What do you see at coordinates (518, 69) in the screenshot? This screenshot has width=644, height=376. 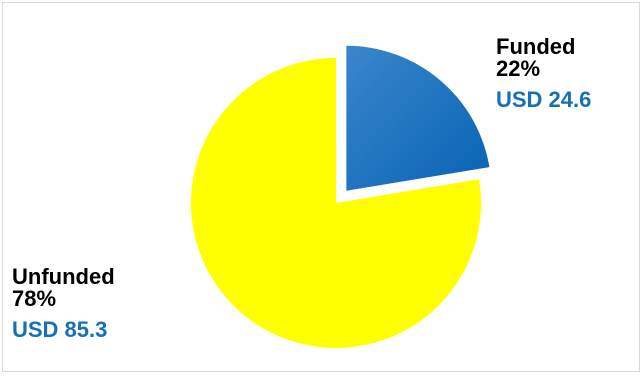 I see `funded-percent: 22%` at bounding box center [518, 69].